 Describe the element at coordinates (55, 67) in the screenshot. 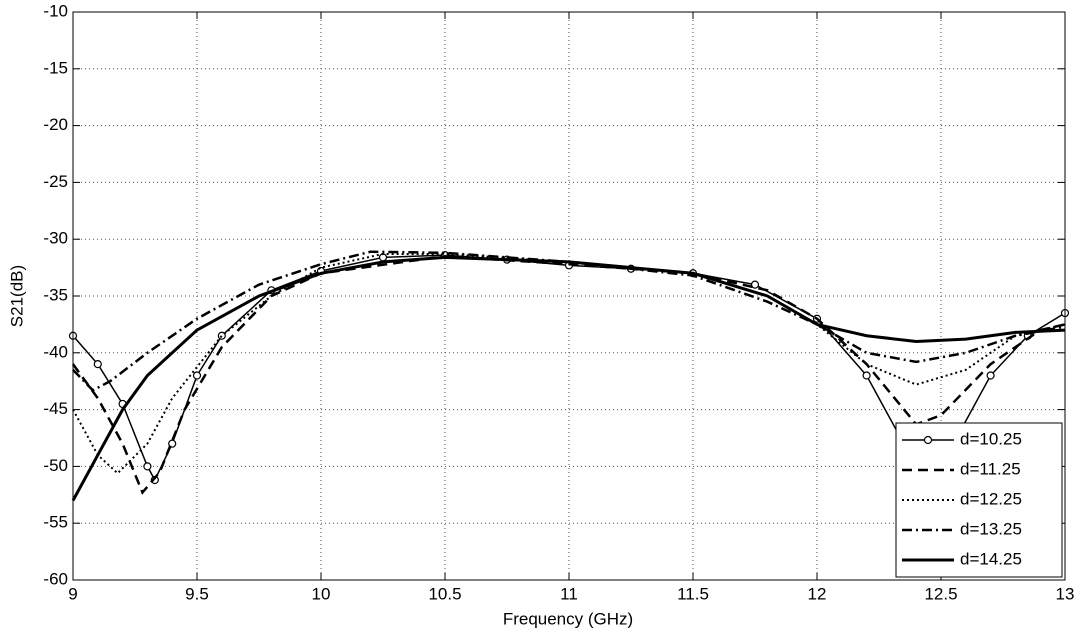

I see `y-tick-label: -15` at that location.